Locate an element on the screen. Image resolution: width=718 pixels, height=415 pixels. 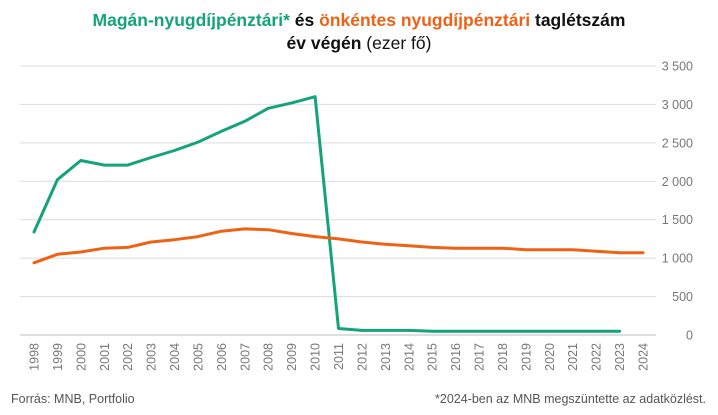
x-tick-label: 2000 is located at coordinates (81, 357).